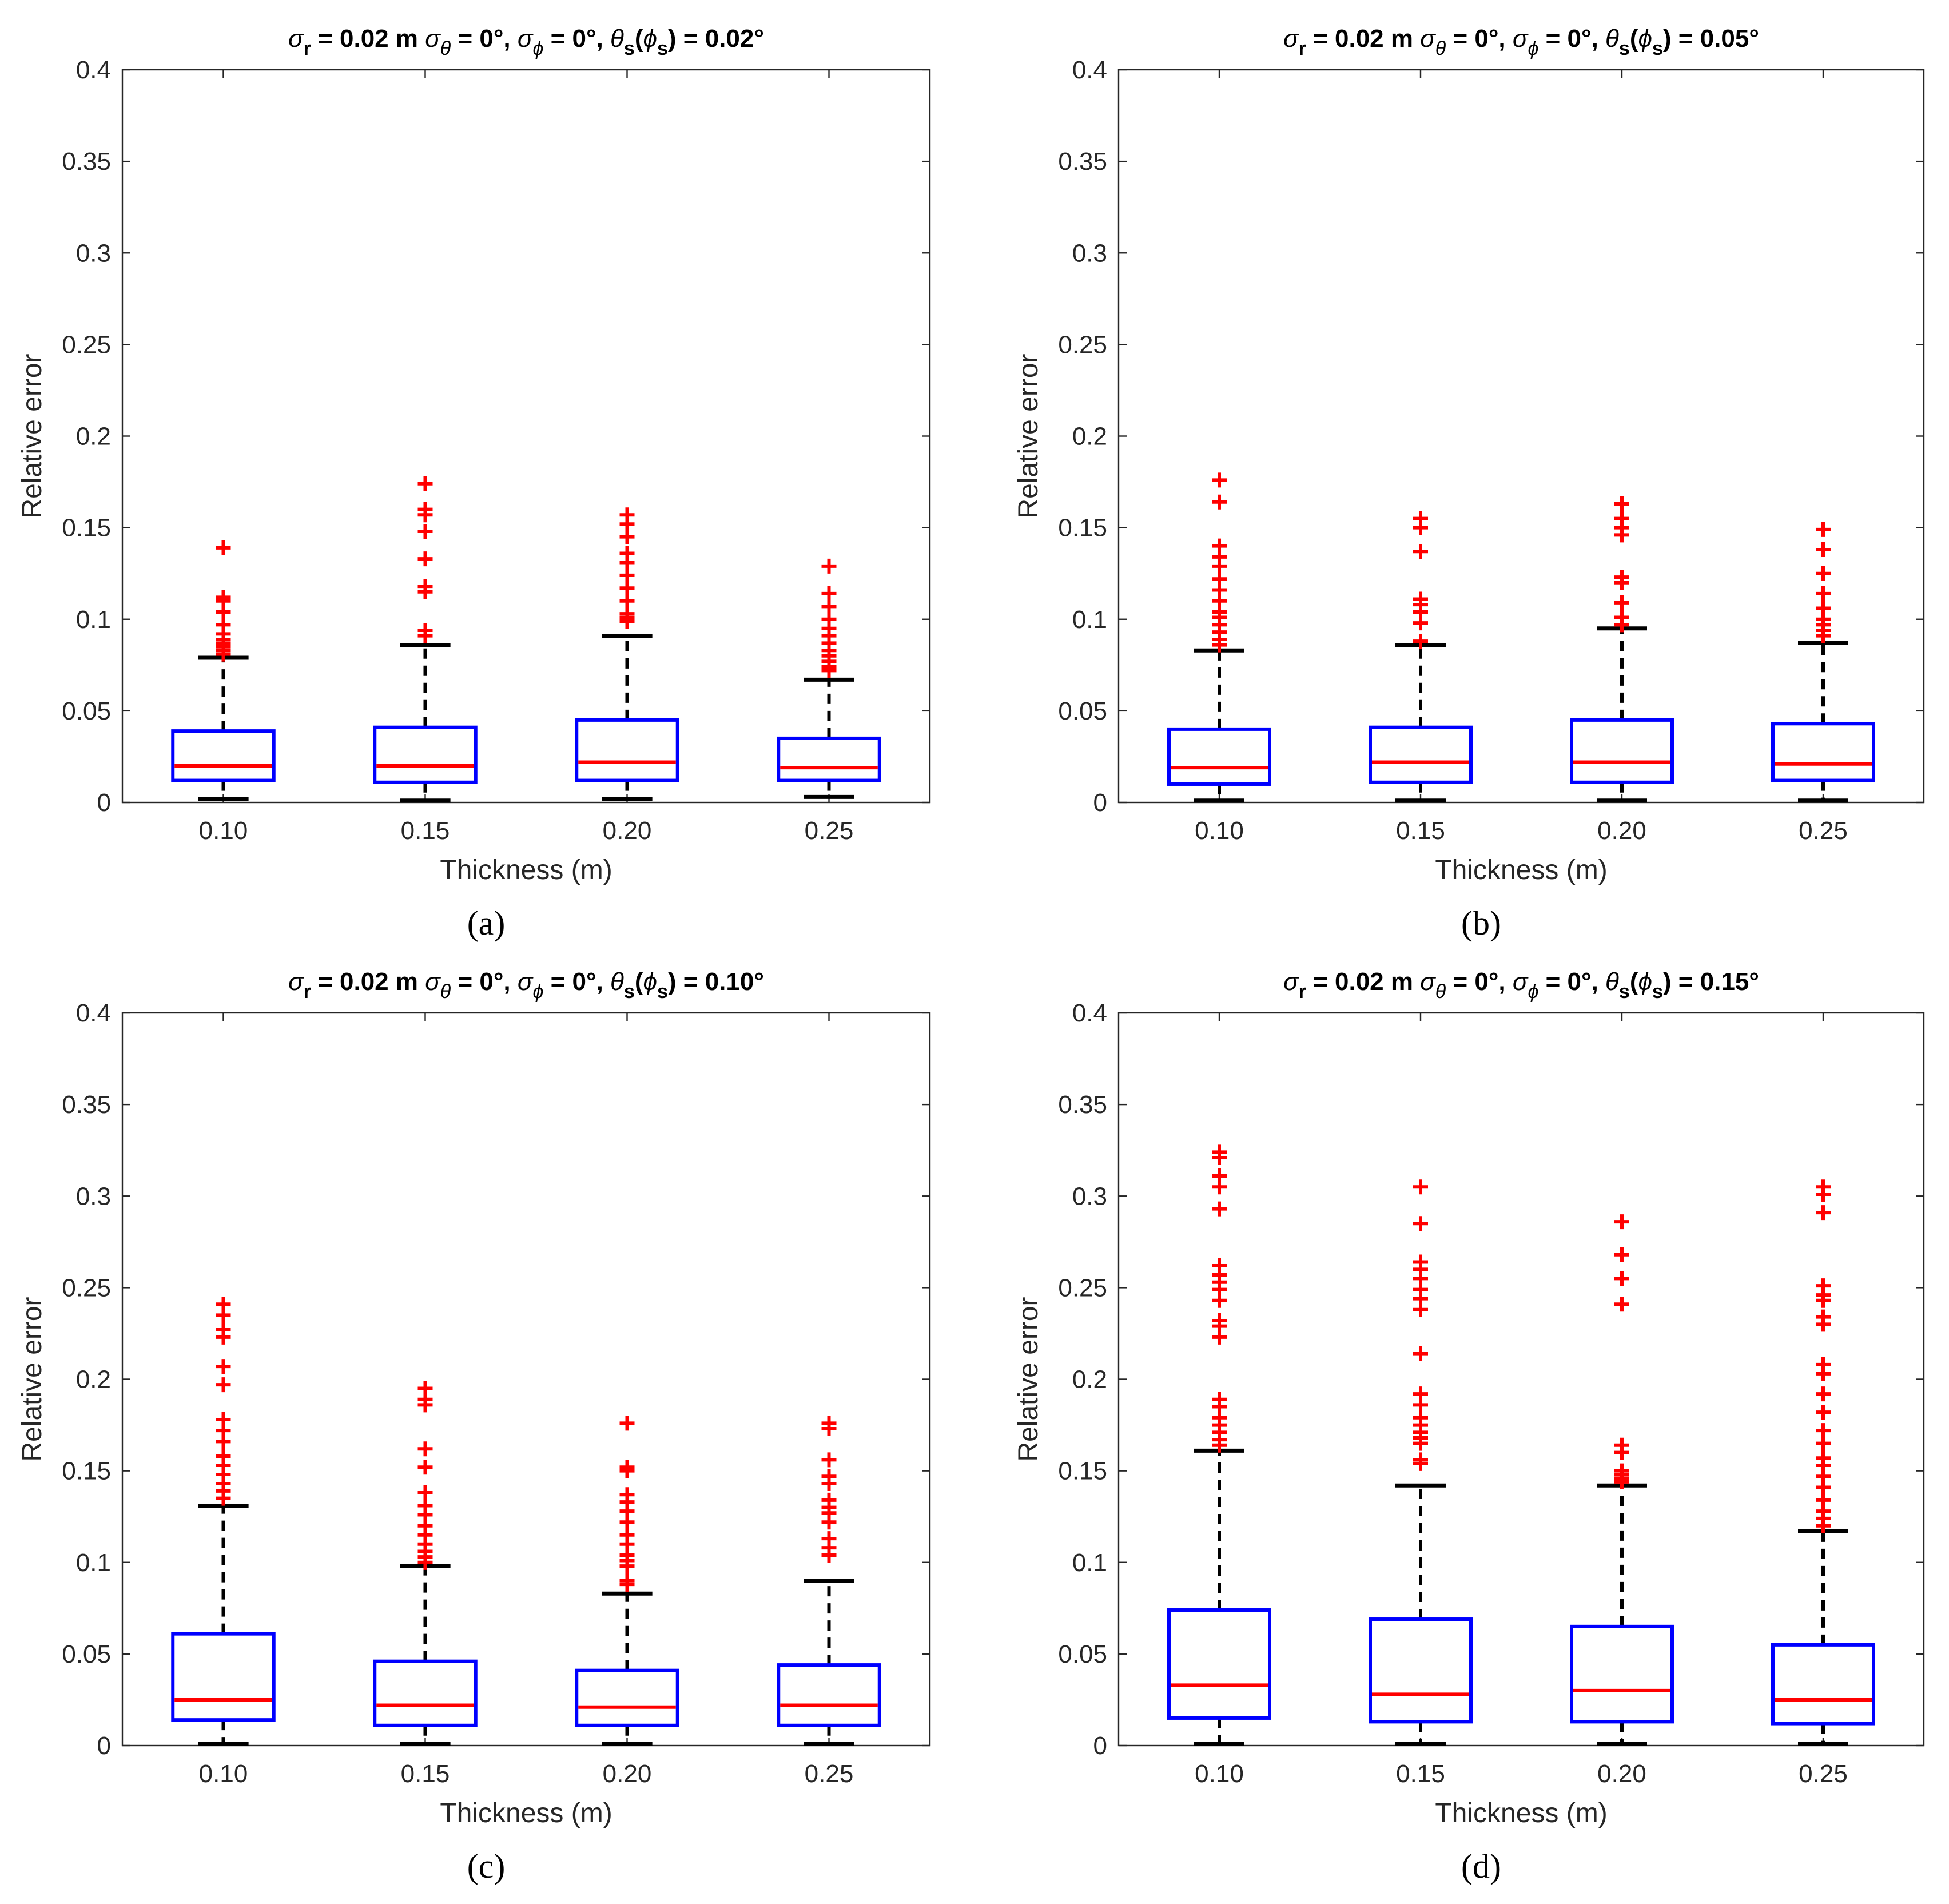 Image resolution: width=1949 pixels, height=1904 pixels. I want to click on panel-label: (b), so click(1481, 923).